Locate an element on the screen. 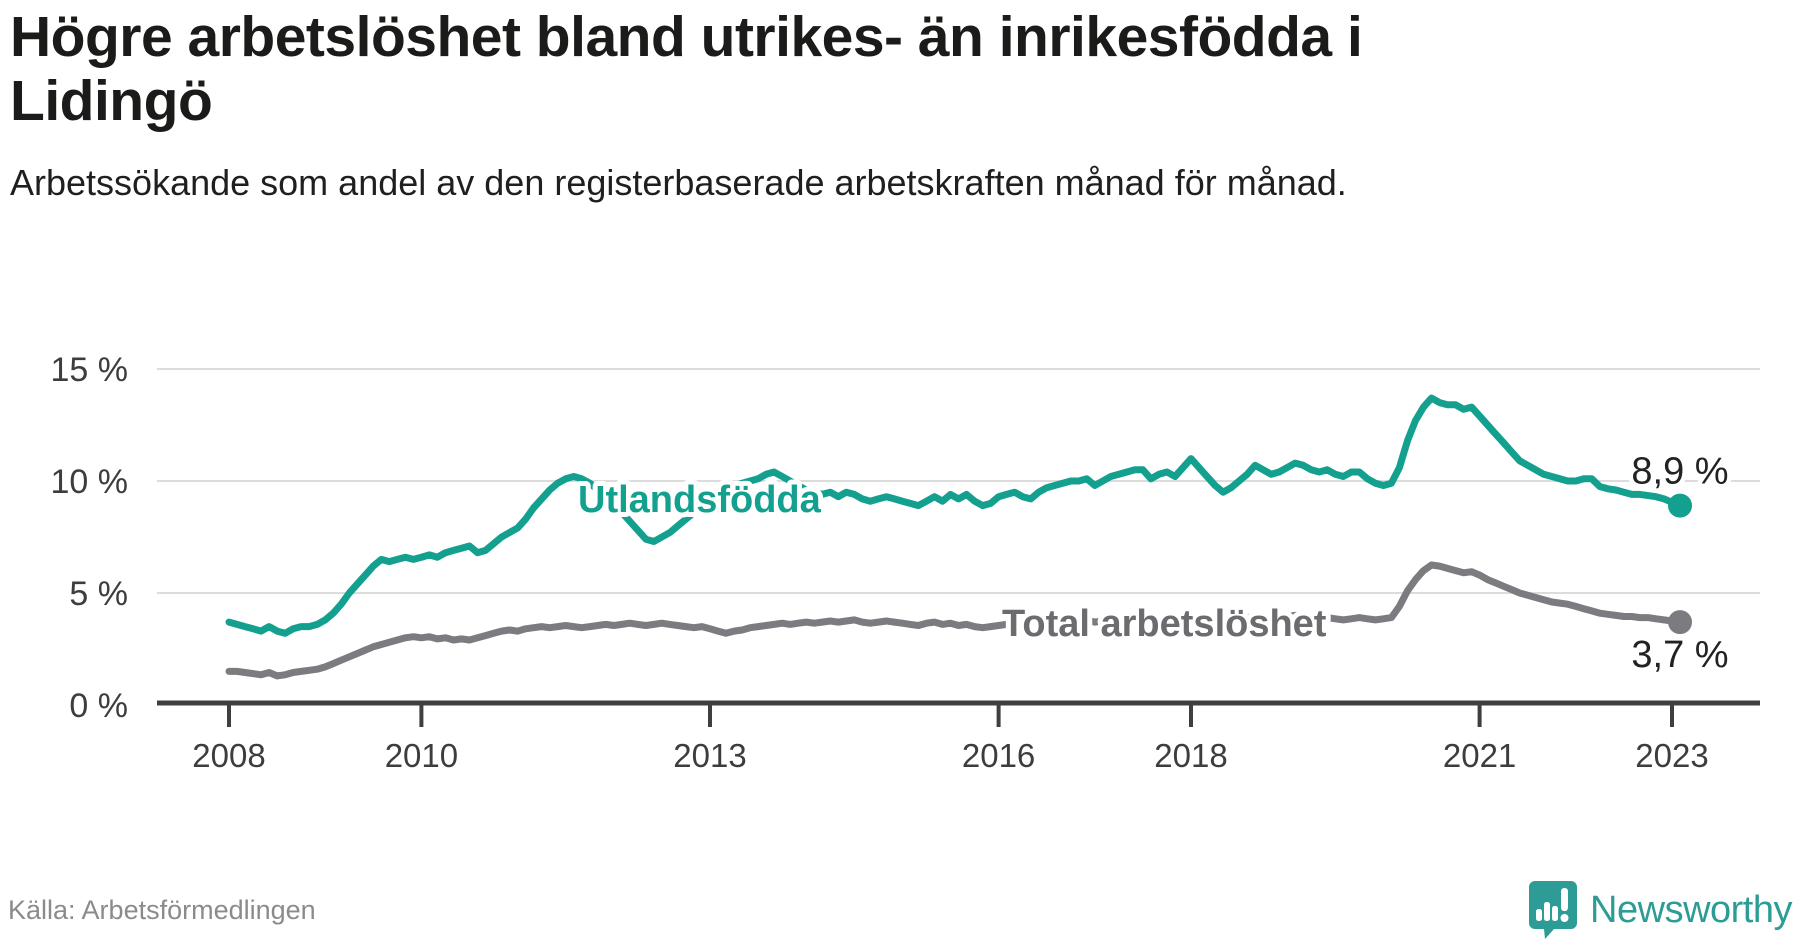 Image resolution: width=1800 pixels, height=948 pixels. end-value-label: 3,7 % is located at coordinates (1679, 655).